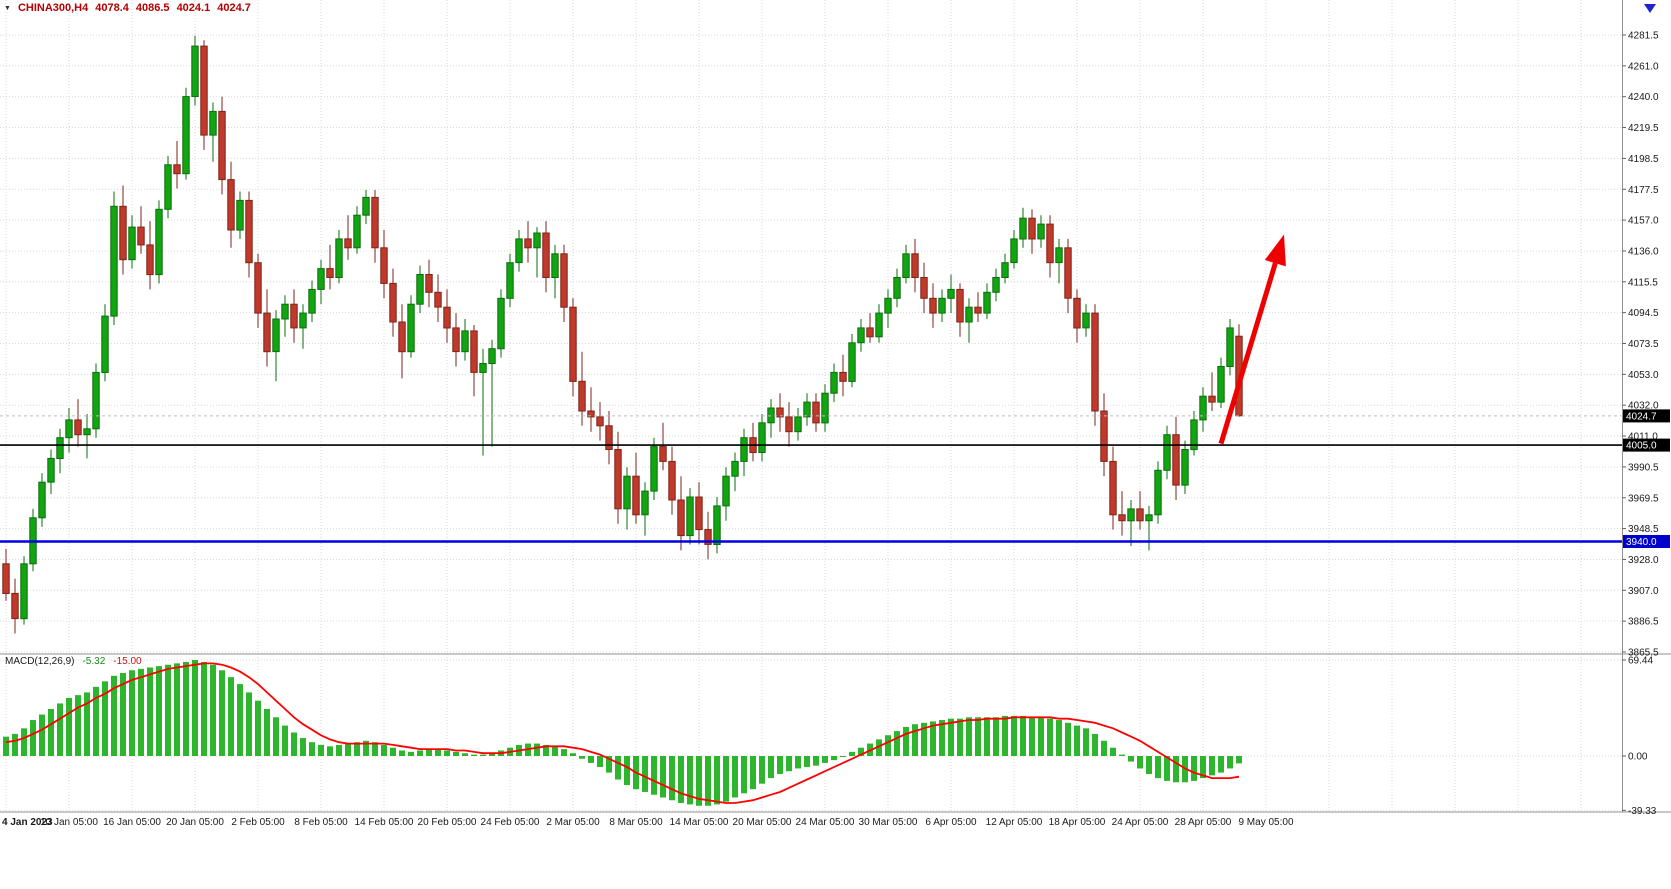 The image size is (1671, 889). Describe the element at coordinates (7, 8) in the screenshot. I see `symbol-dropdown-icon: ▼` at that location.